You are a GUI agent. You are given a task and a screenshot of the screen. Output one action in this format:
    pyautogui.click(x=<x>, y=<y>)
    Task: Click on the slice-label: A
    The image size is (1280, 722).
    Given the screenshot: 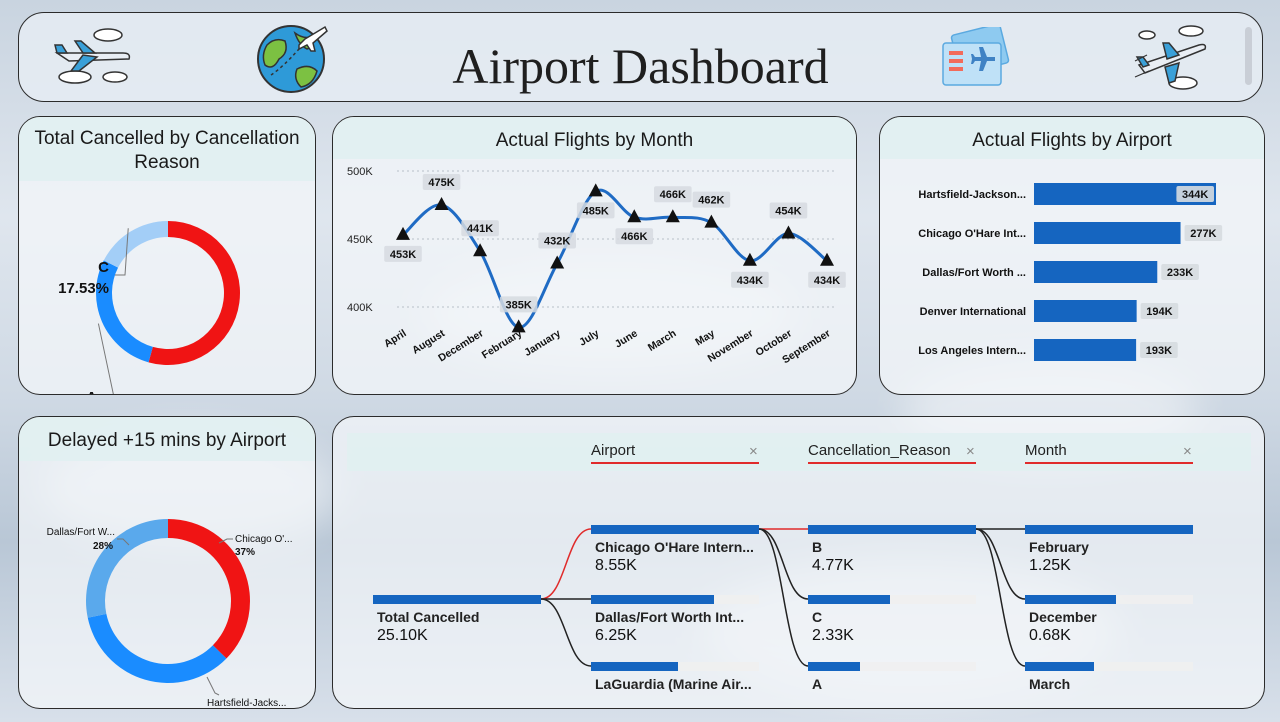 What is the action you would take?
    pyautogui.click(x=91, y=392)
    